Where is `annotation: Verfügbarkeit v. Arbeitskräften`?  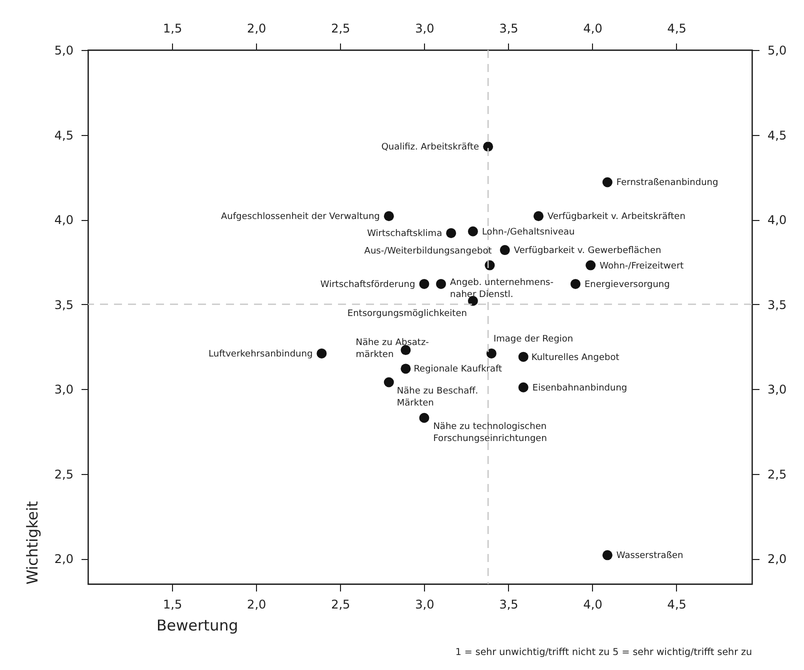 annotation: Verfügbarkeit v. Arbeitskräften is located at coordinates (617, 217).